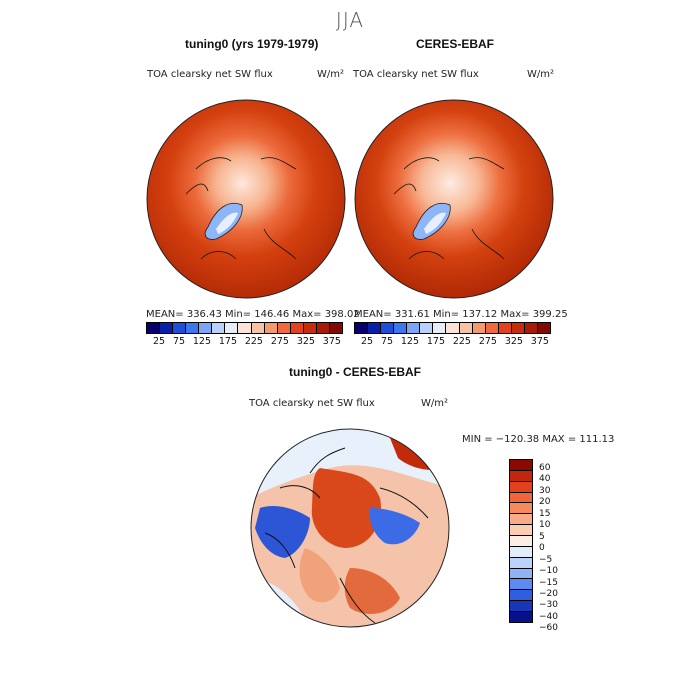 Image resolution: width=700 pixels, height=700 pixels. What do you see at coordinates (541, 74) in the screenshot?
I see `right-units-label: W/m²` at bounding box center [541, 74].